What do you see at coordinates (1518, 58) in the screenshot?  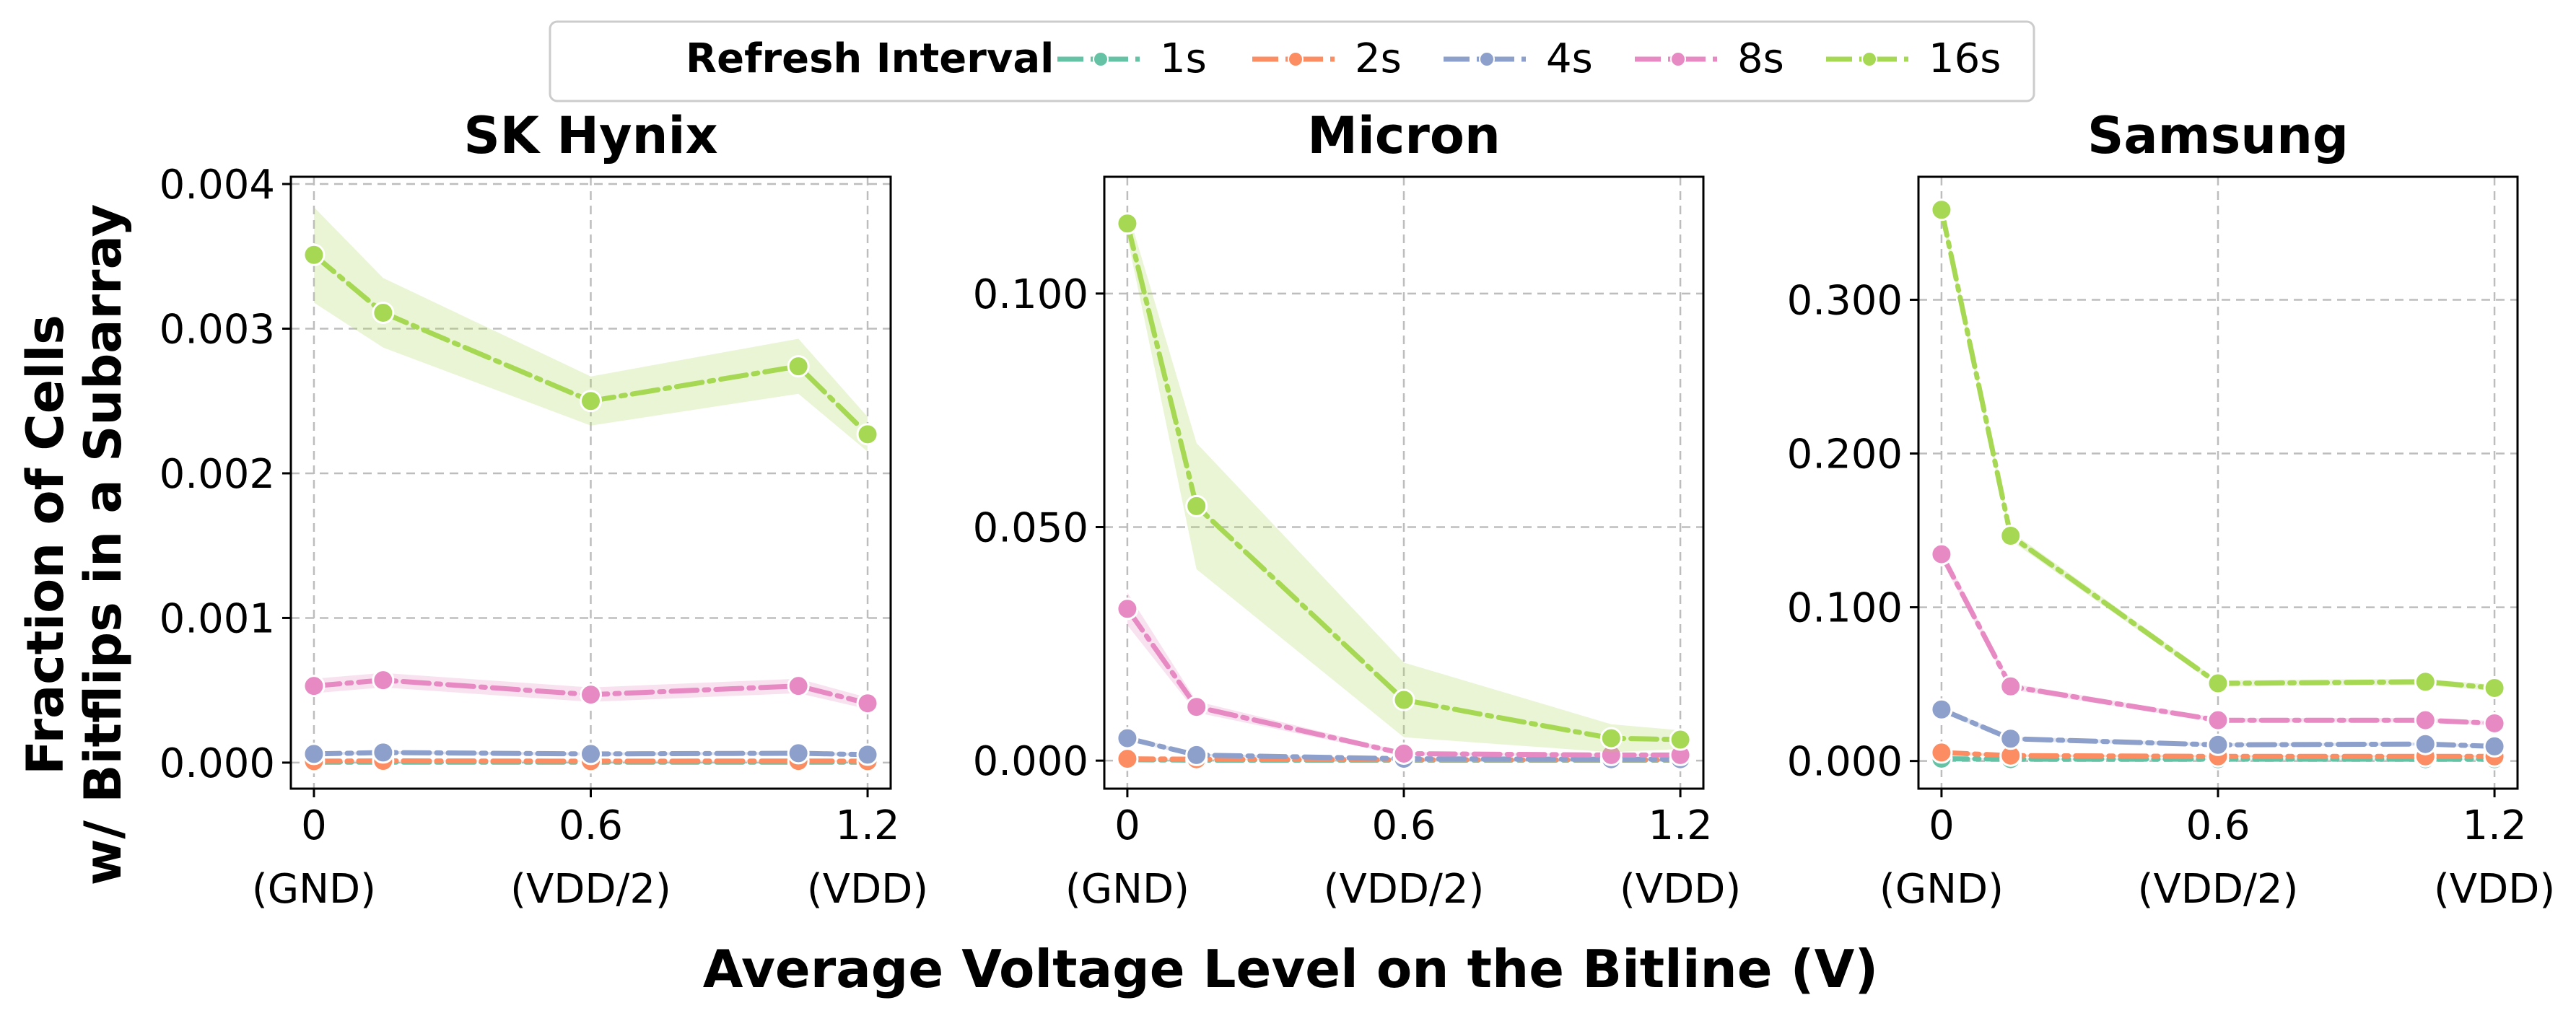 I see `legend-entry-4s: 4s` at bounding box center [1518, 58].